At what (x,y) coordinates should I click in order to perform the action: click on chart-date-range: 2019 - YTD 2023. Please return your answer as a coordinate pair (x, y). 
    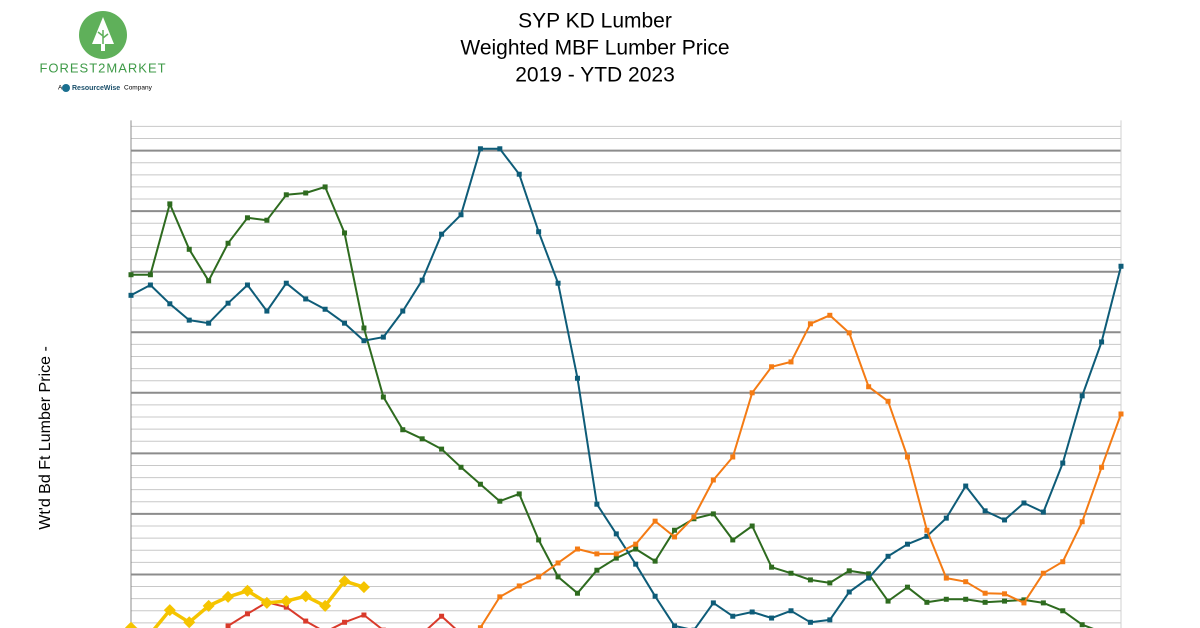
    Looking at the image, I should click on (595, 75).